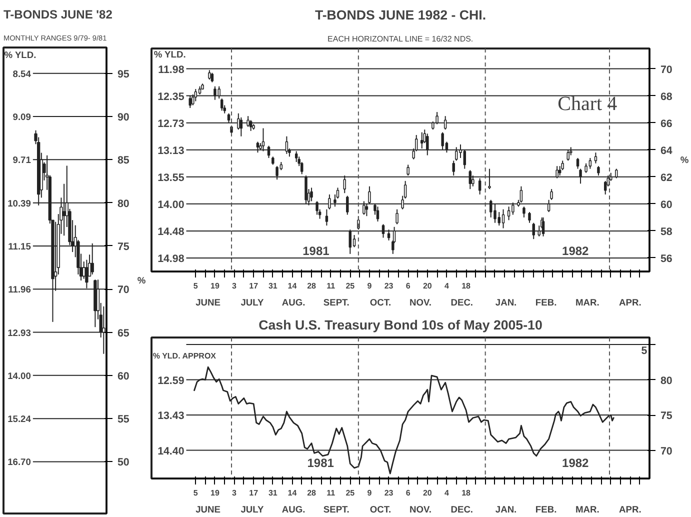 This screenshot has height=517, width=691. I want to click on y-tick-label: 66, so click(666, 124).